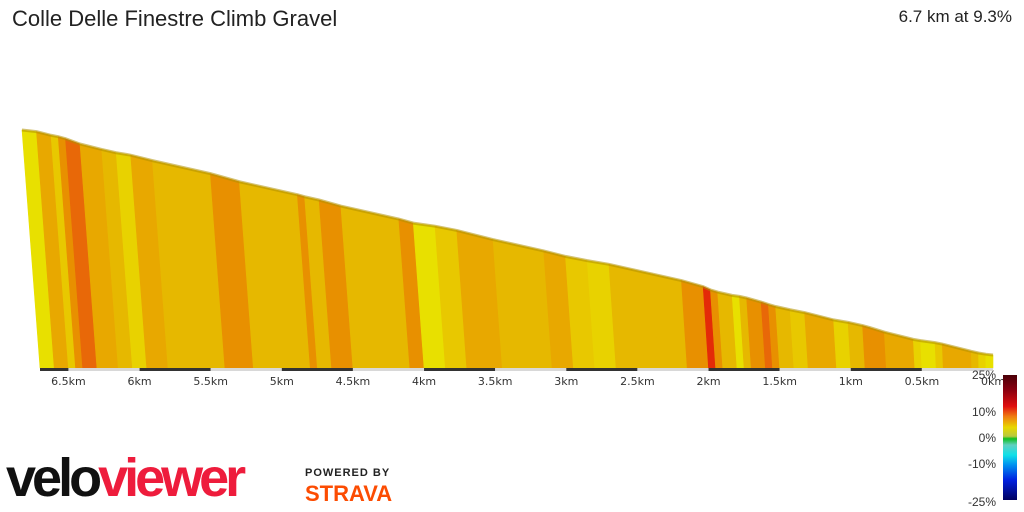  I want to click on veloviewer-logo: veloviewer, so click(126, 478).